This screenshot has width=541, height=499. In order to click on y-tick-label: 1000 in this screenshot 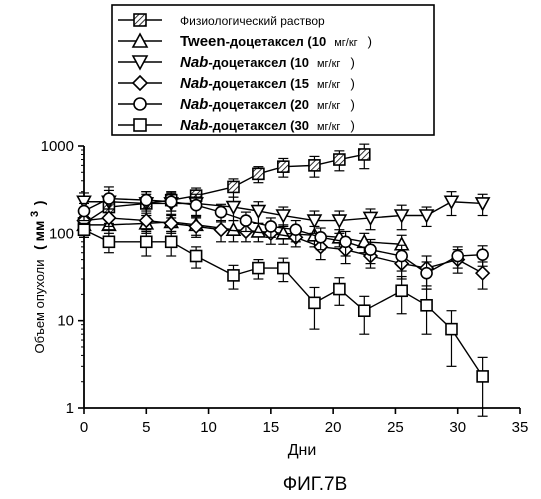, I will do `click(57, 146)`.